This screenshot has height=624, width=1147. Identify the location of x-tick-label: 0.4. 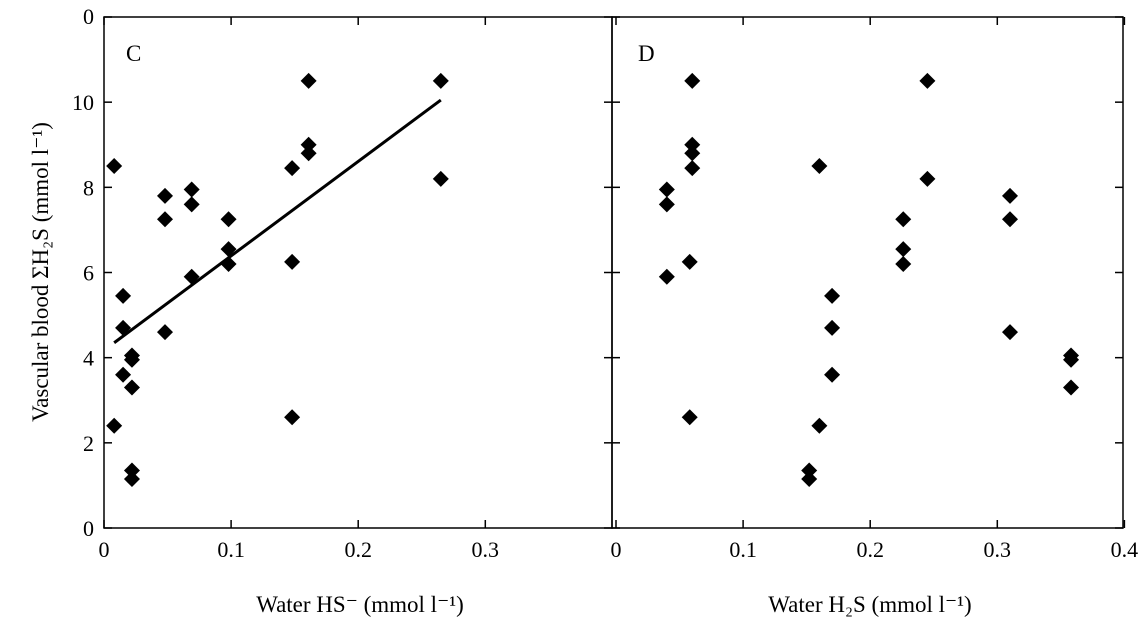
(1125, 549).